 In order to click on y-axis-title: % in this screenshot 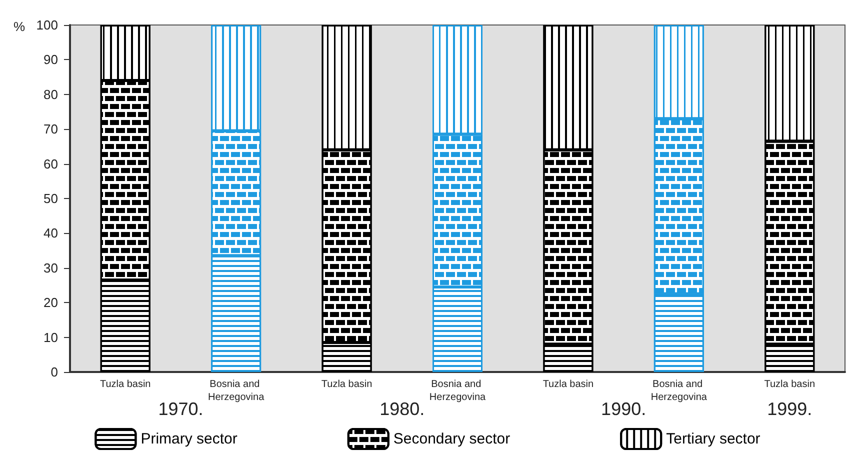, I will do `click(19, 26)`.